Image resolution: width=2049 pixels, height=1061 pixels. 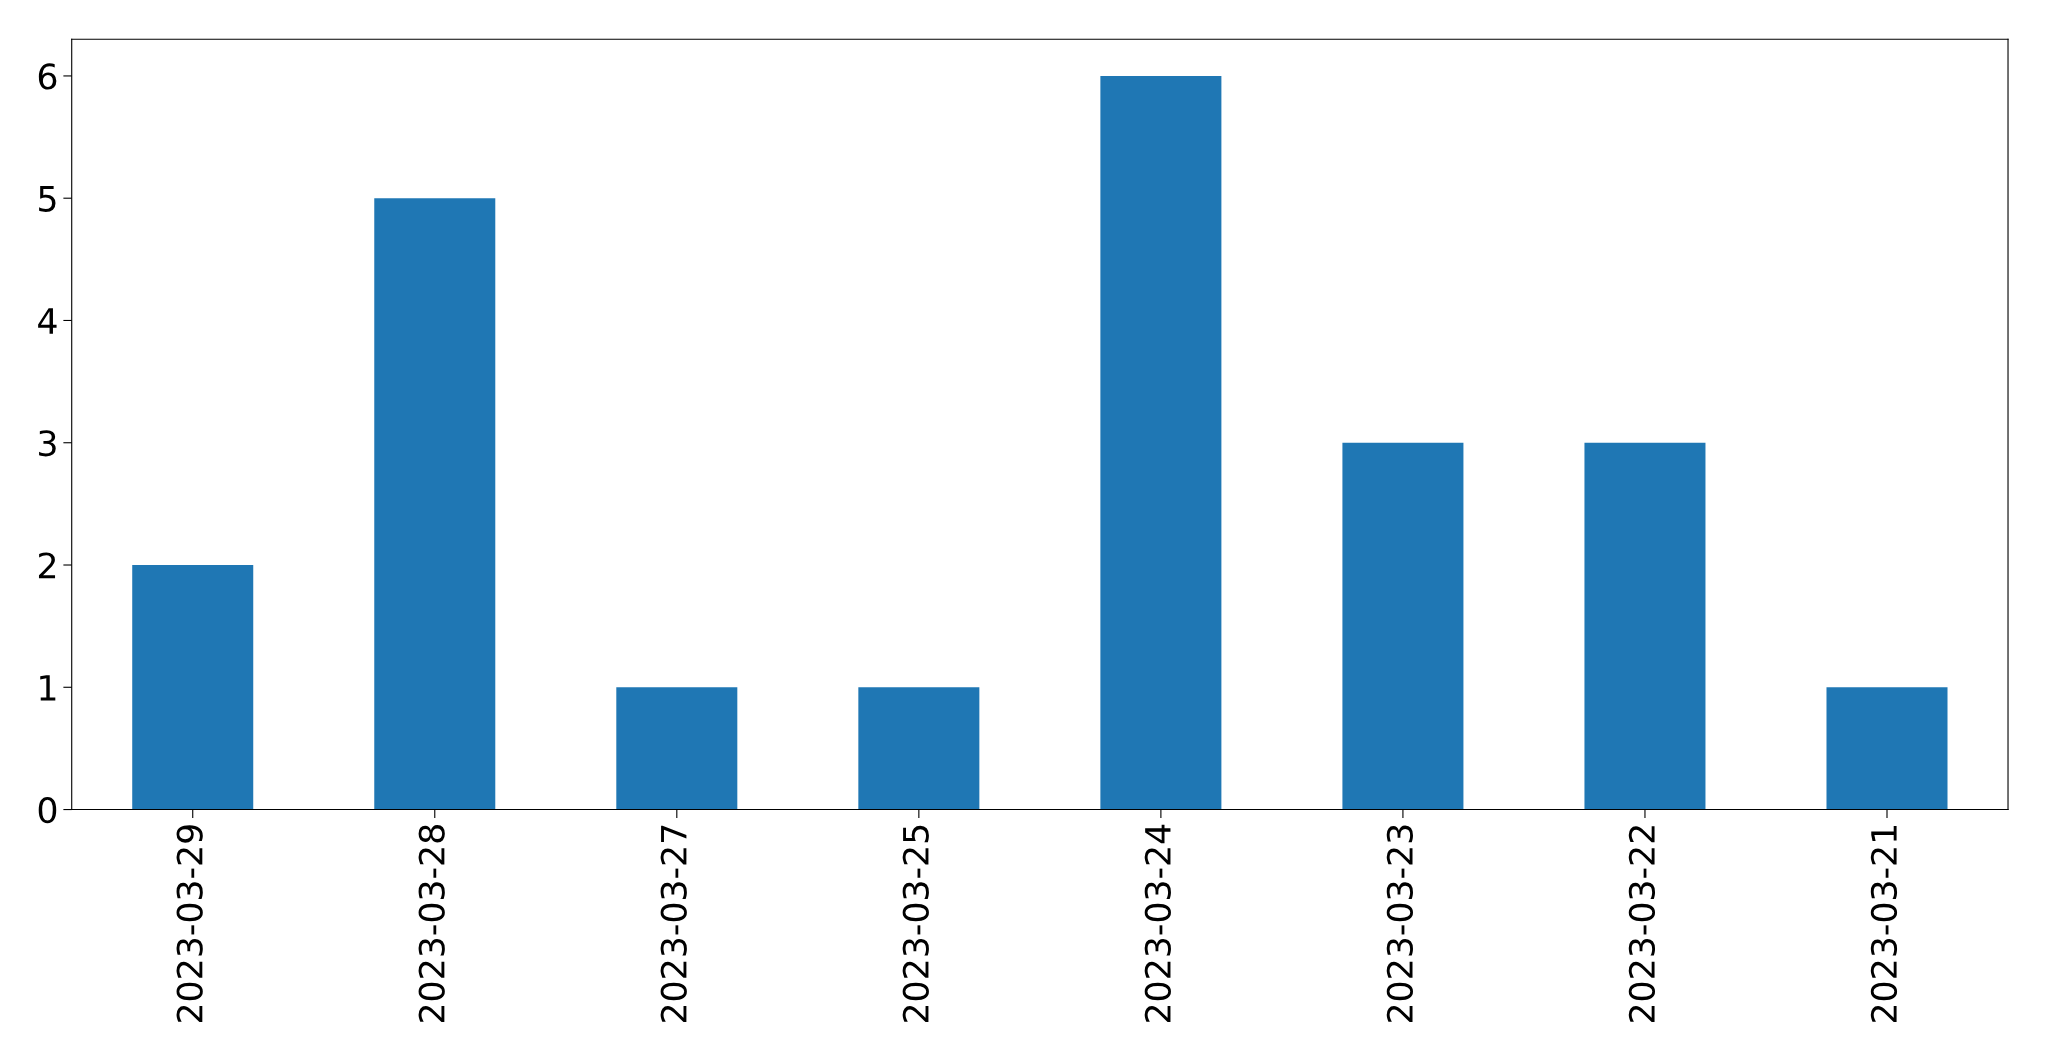 What do you see at coordinates (1399, 923) in the screenshot?
I see `x-tick-label: 2023-03-23` at bounding box center [1399, 923].